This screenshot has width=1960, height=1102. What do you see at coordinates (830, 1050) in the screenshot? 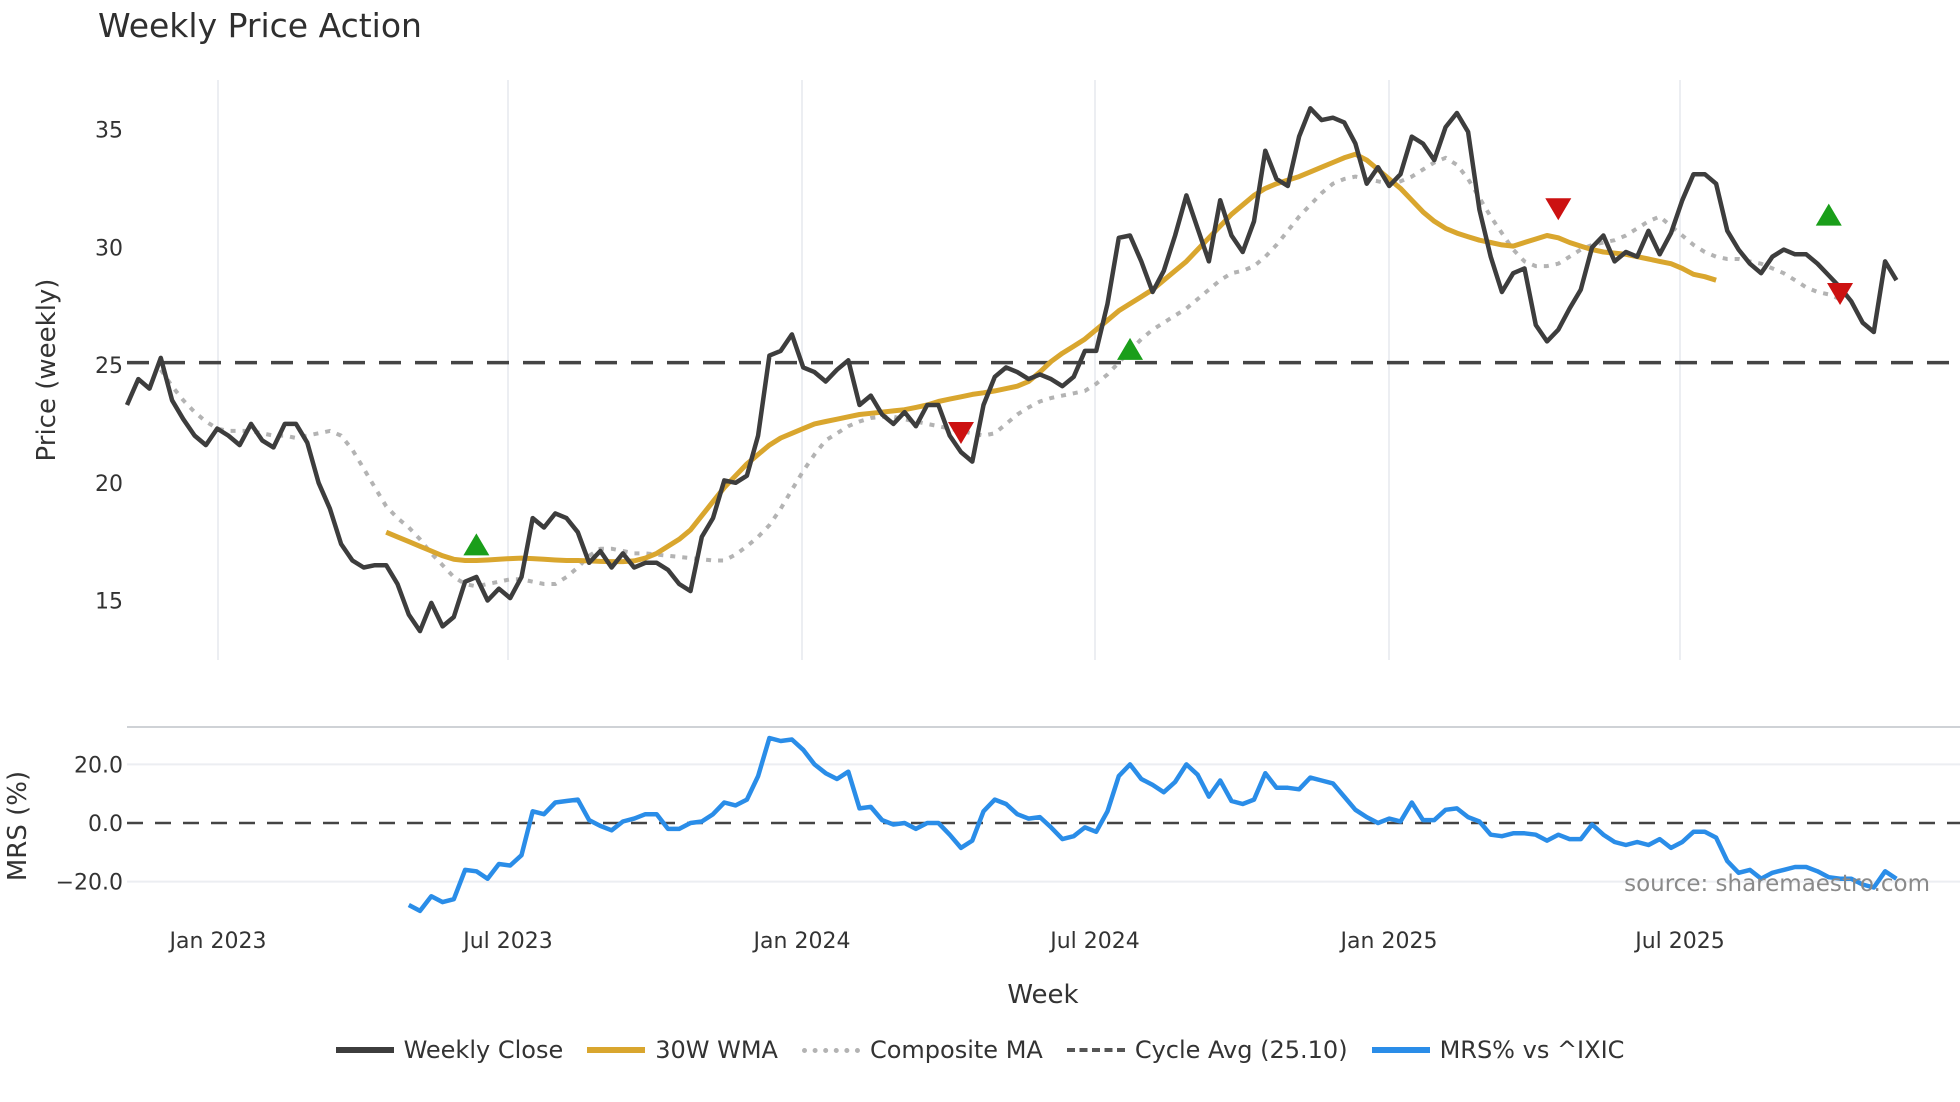
I see `legend-swatch-composite-ma` at bounding box center [830, 1050].